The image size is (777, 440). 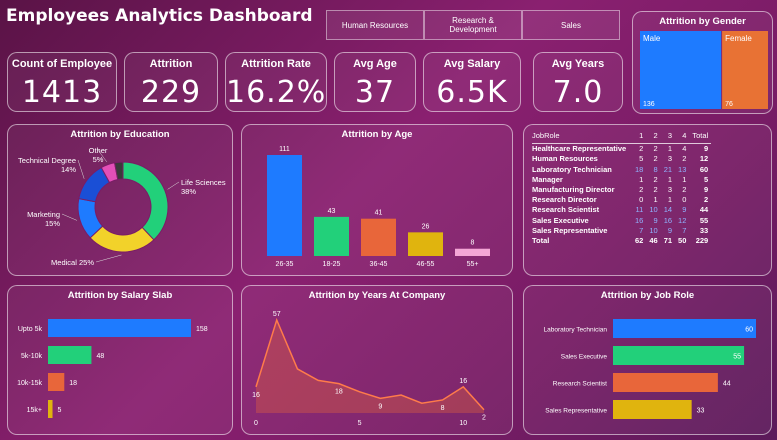 What do you see at coordinates (582, 138) in the screenshot?
I see `table-header: JobRole` at bounding box center [582, 138].